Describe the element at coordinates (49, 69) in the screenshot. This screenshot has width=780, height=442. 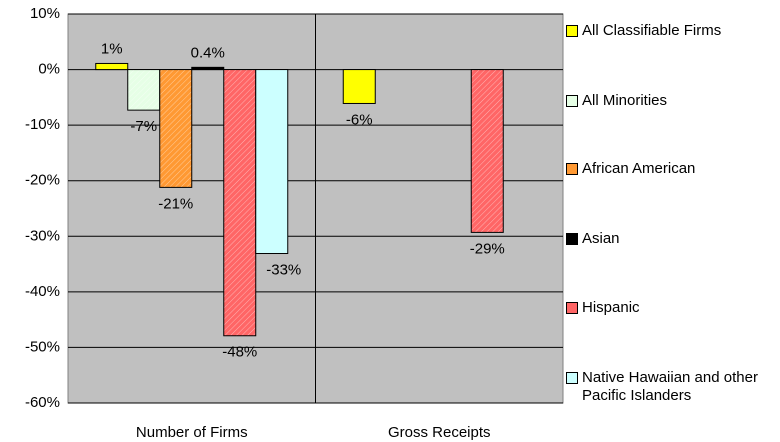
I see `y-tick-label: 0%` at that location.